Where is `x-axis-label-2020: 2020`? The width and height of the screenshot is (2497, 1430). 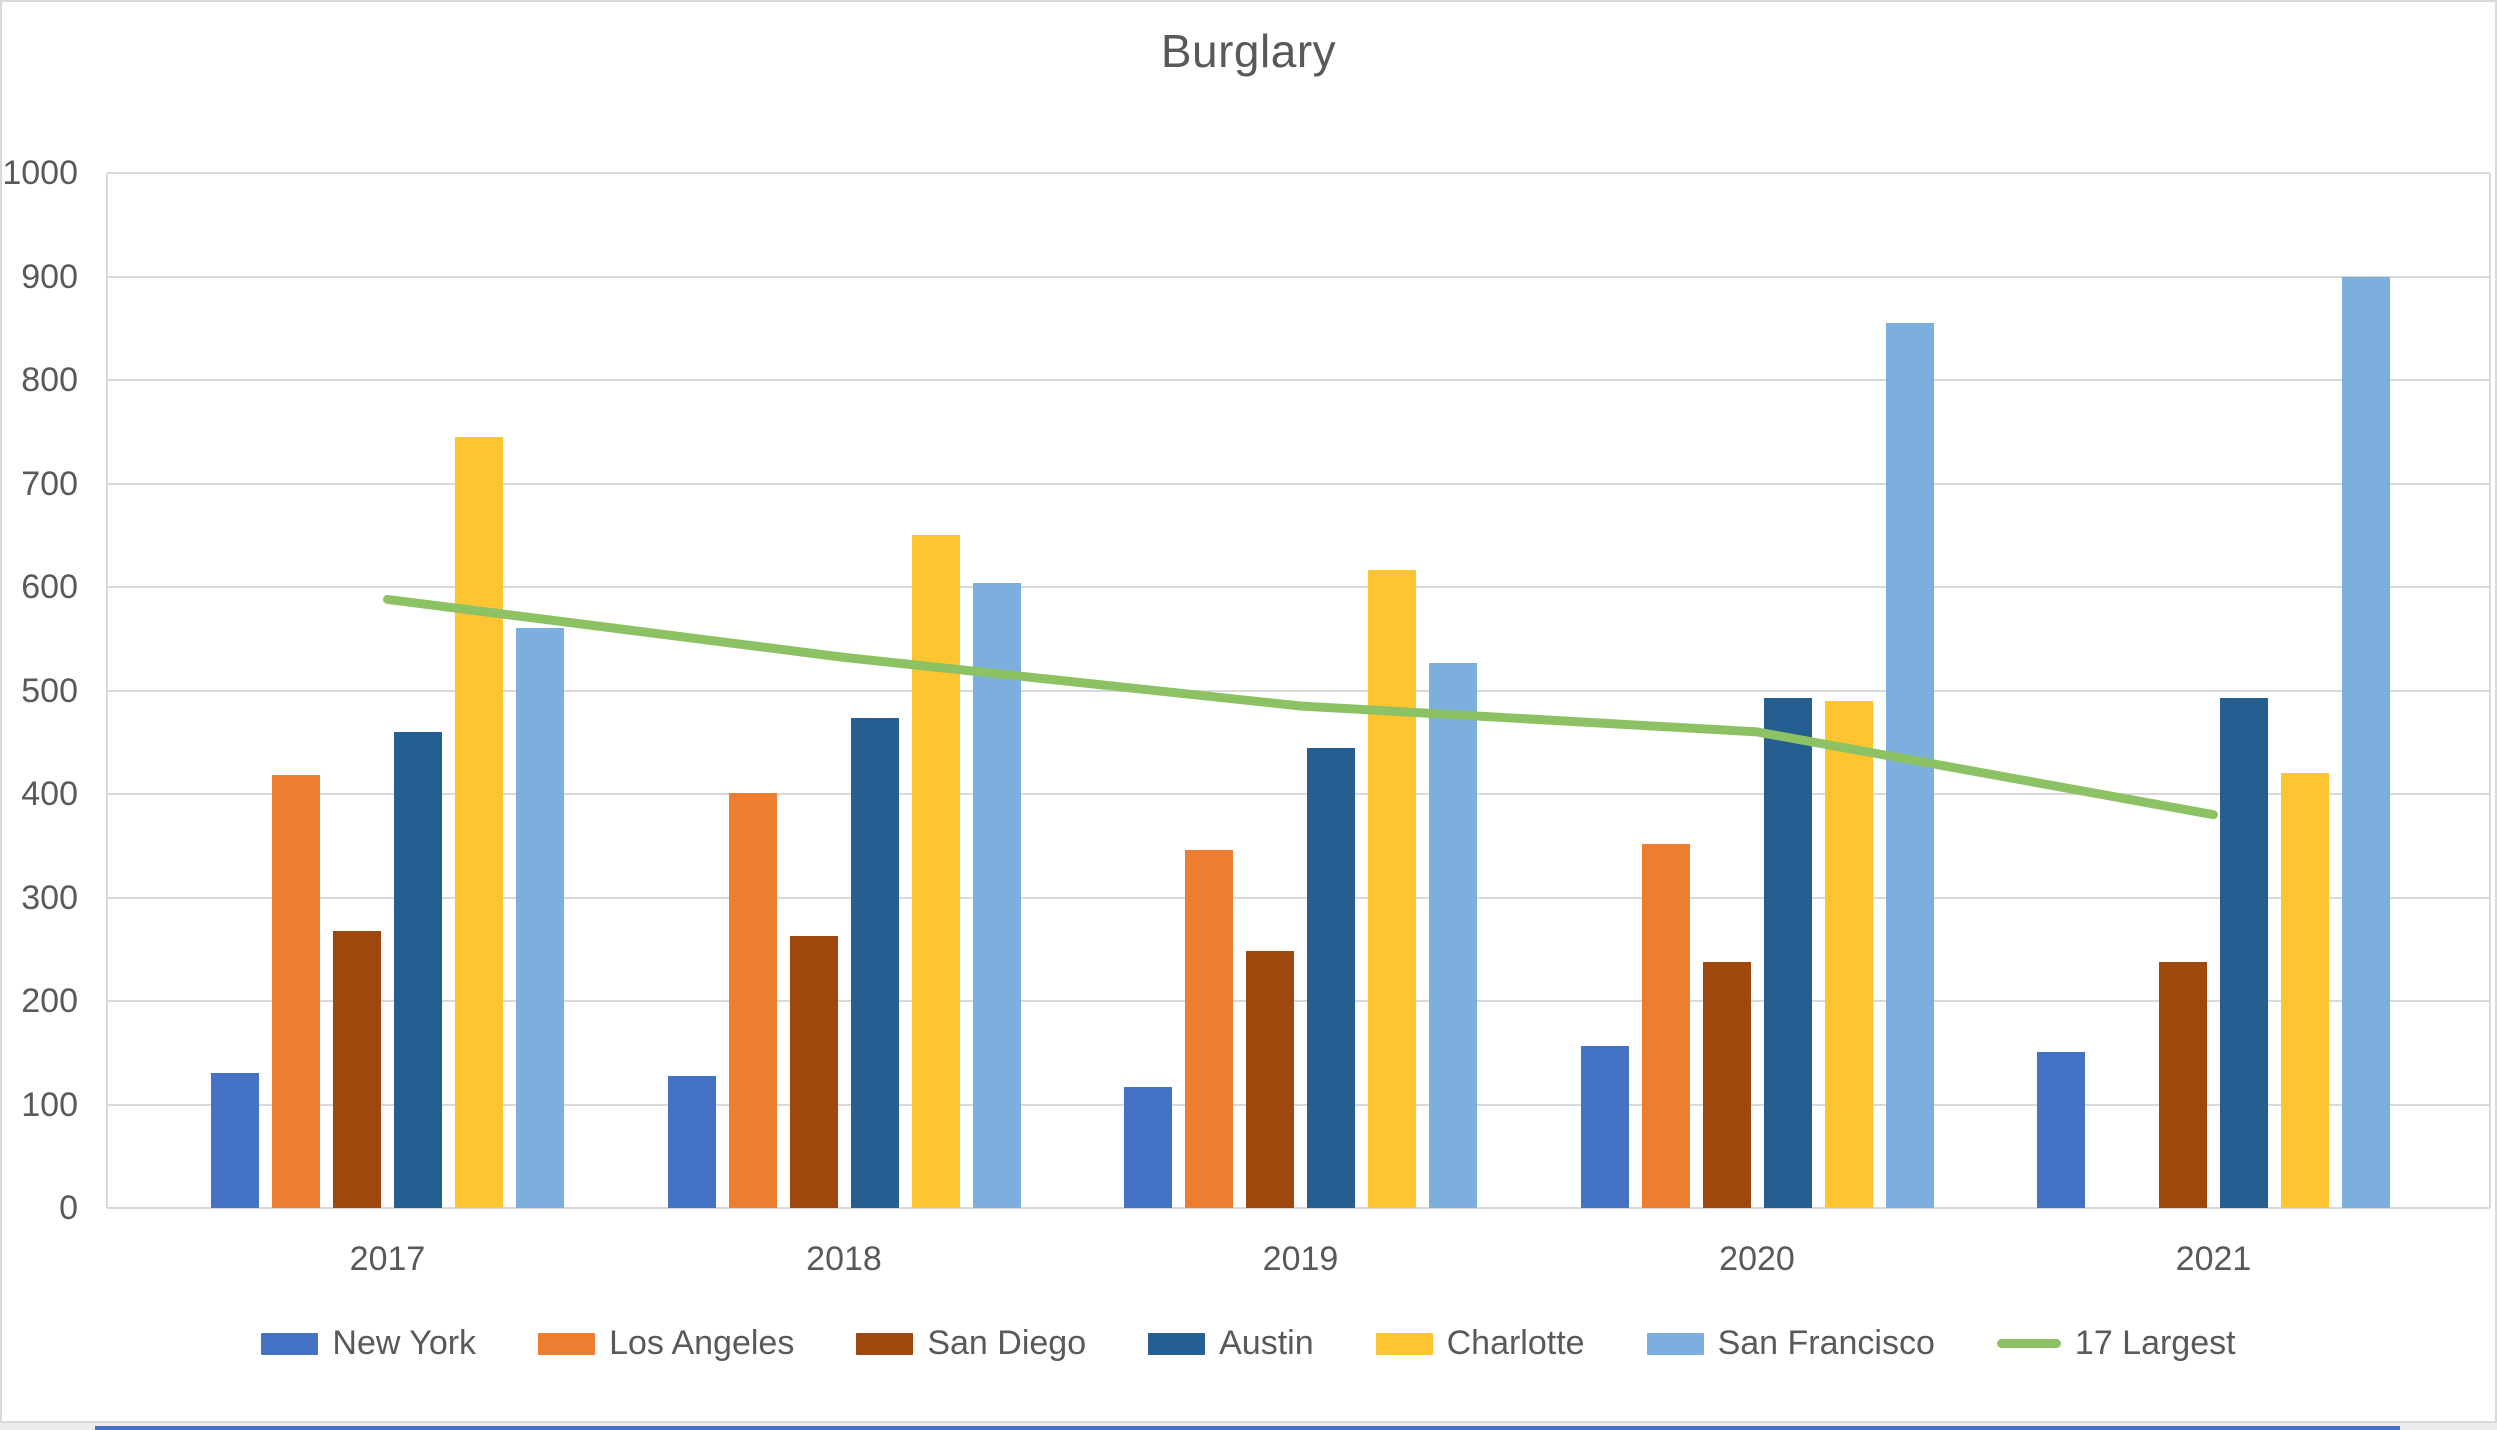
x-axis-label-2020: 2020 is located at coordinates (1757, 1259).